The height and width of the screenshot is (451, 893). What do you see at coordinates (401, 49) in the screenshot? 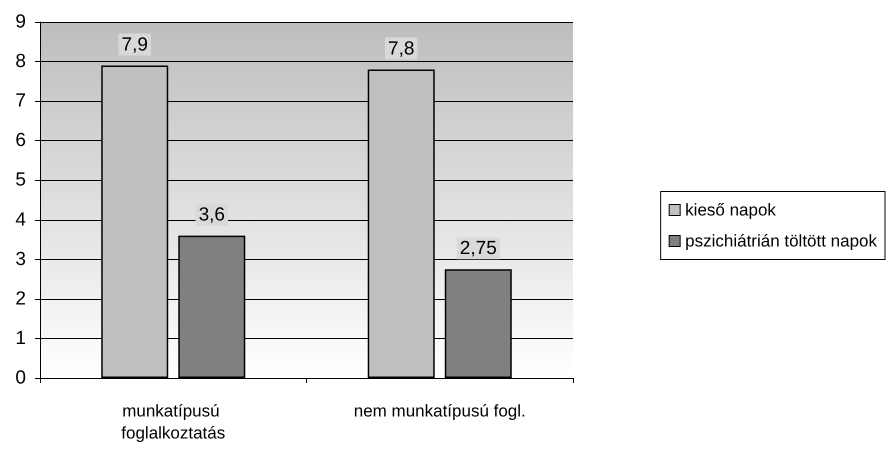
I see `data-label: 7,8` at bounding box center [401, 49].